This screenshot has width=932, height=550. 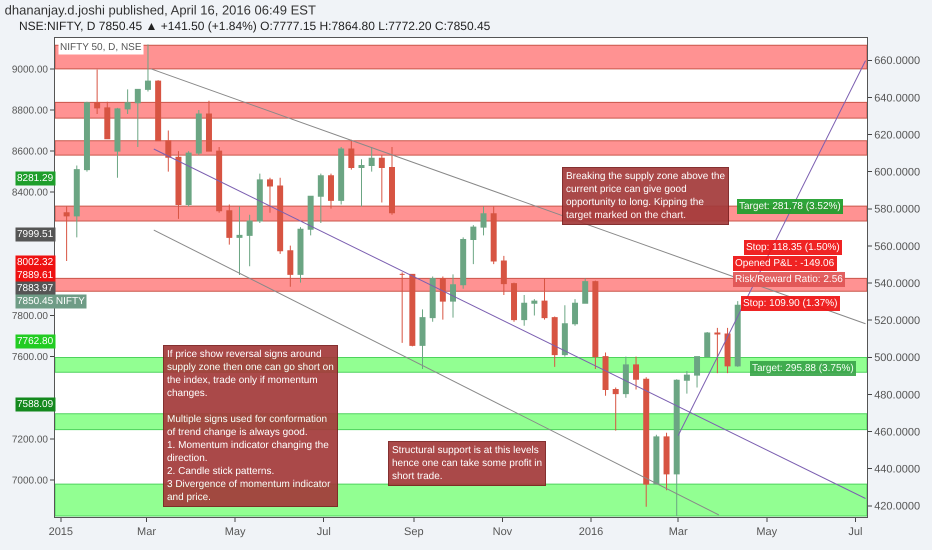 I want to click on text: If price show reversal signs around supply zone then one can go short on the index, trade only if momentum changes. Multiple signs used for conformation of trend change is always good. 1. Momentum indicator changing the direction. 2. Candle stick patterns. 3 Divergence of momentum indicator and price., so click(x=250, y=426).